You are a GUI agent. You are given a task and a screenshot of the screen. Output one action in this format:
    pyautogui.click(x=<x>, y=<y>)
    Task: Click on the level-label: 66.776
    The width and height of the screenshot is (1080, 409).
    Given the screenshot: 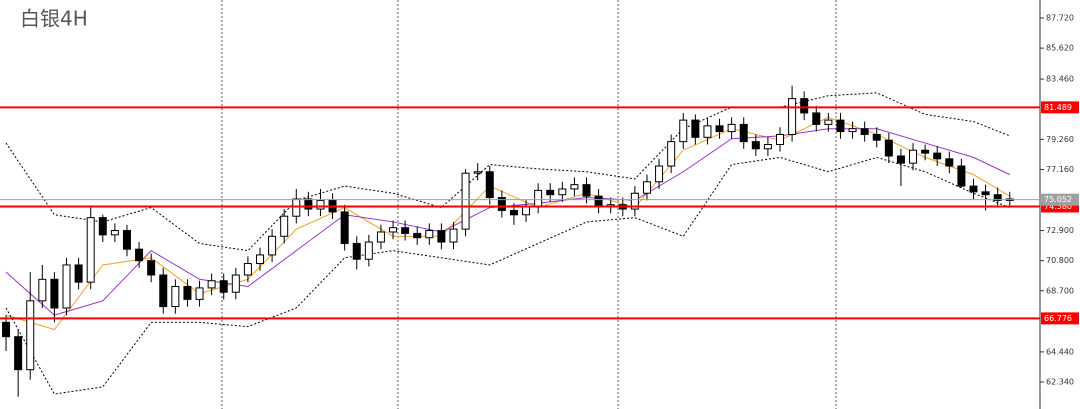 What is the action you would take?
    pyautogui.click(x=1058, y=318)
    